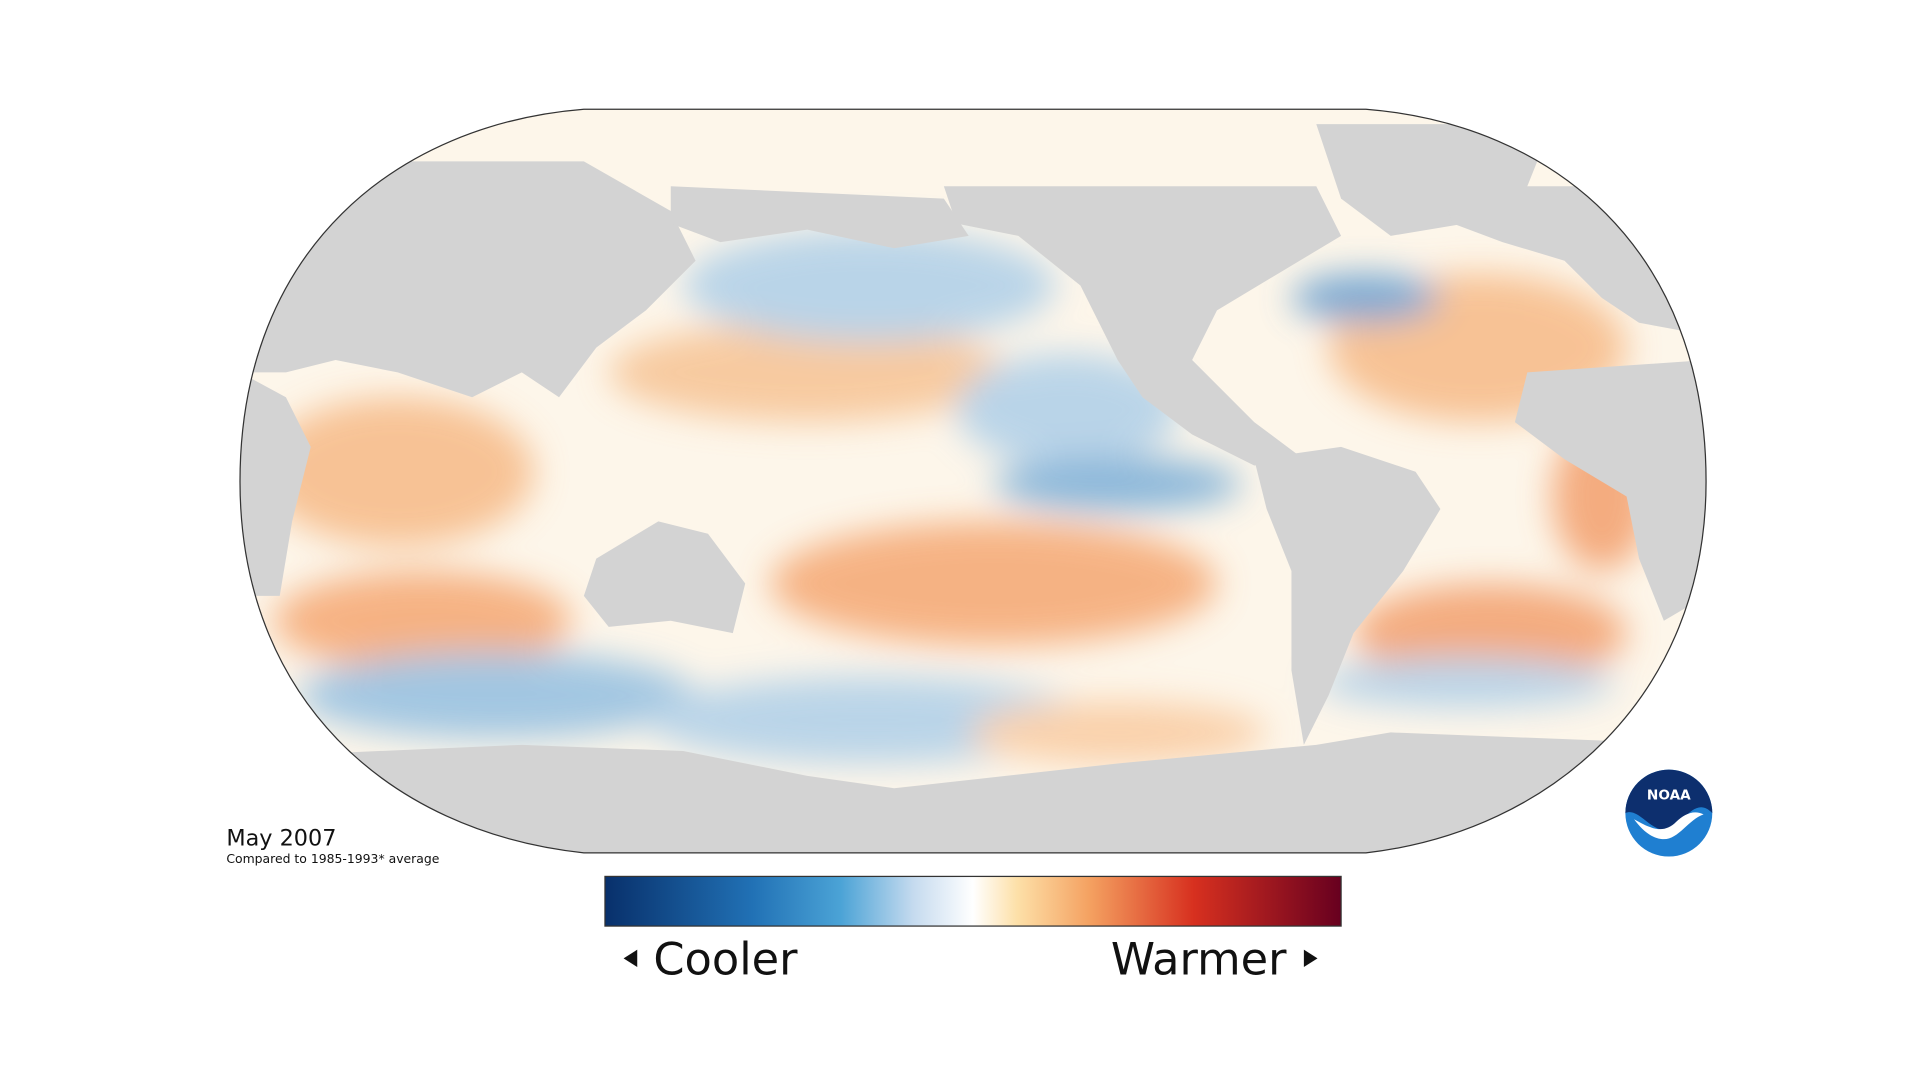 This screenshot has width=1920, height=1080. What do you see at coordinates (630, 958) in the screenshot?
I see `left-arrow` at bounding box center [630, 958].